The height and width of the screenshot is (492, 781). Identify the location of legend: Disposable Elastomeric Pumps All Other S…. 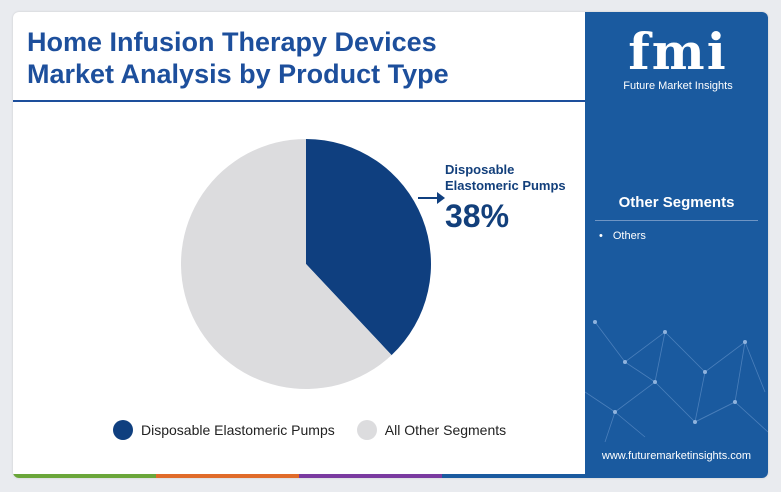
(309, 430).